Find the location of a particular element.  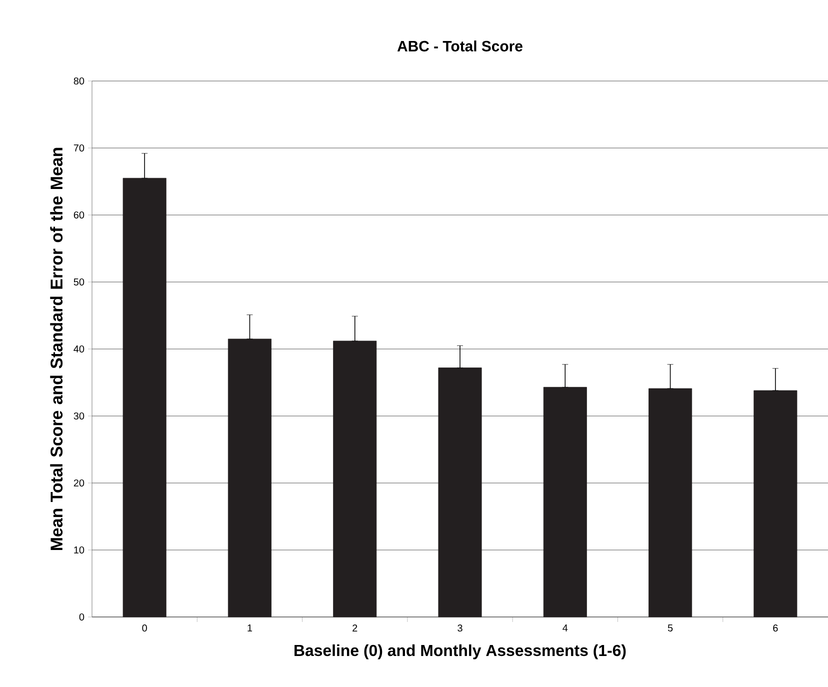

x-tick-label: 5 is located at coordinates (670, 628).